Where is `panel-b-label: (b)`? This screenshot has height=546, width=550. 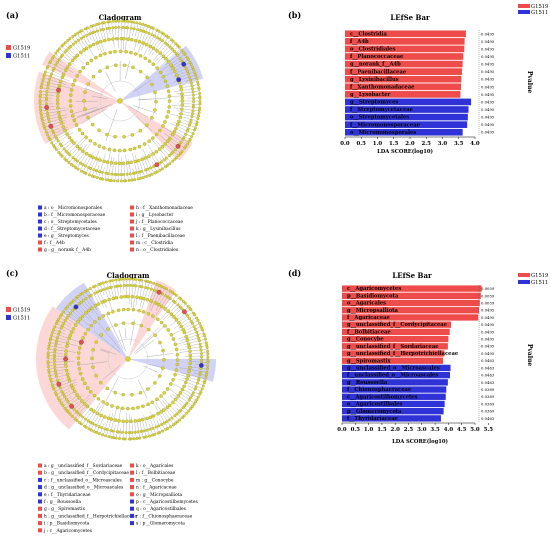 panel-b-label: (b) is located at coordinates (294, 15).